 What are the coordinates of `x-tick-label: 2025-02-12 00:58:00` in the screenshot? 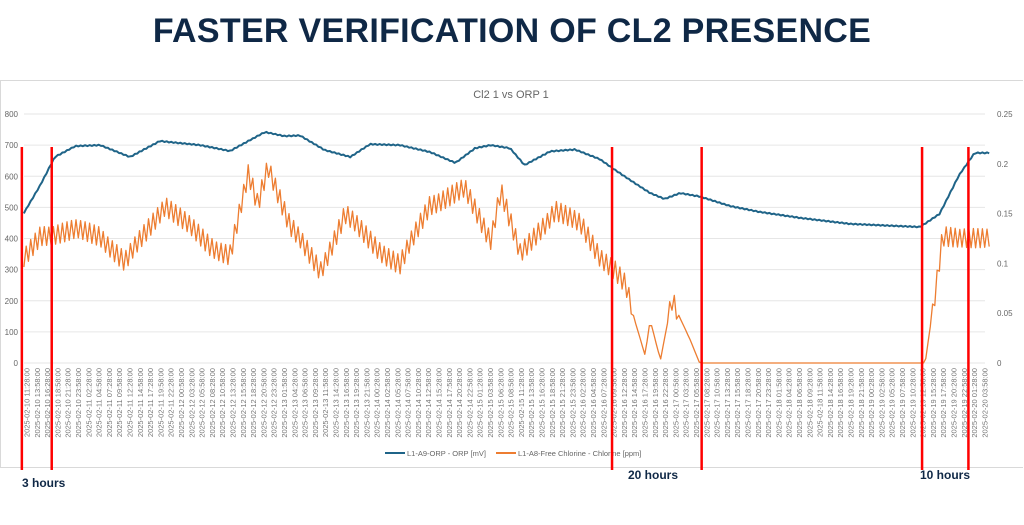 It's located at (181, 403).